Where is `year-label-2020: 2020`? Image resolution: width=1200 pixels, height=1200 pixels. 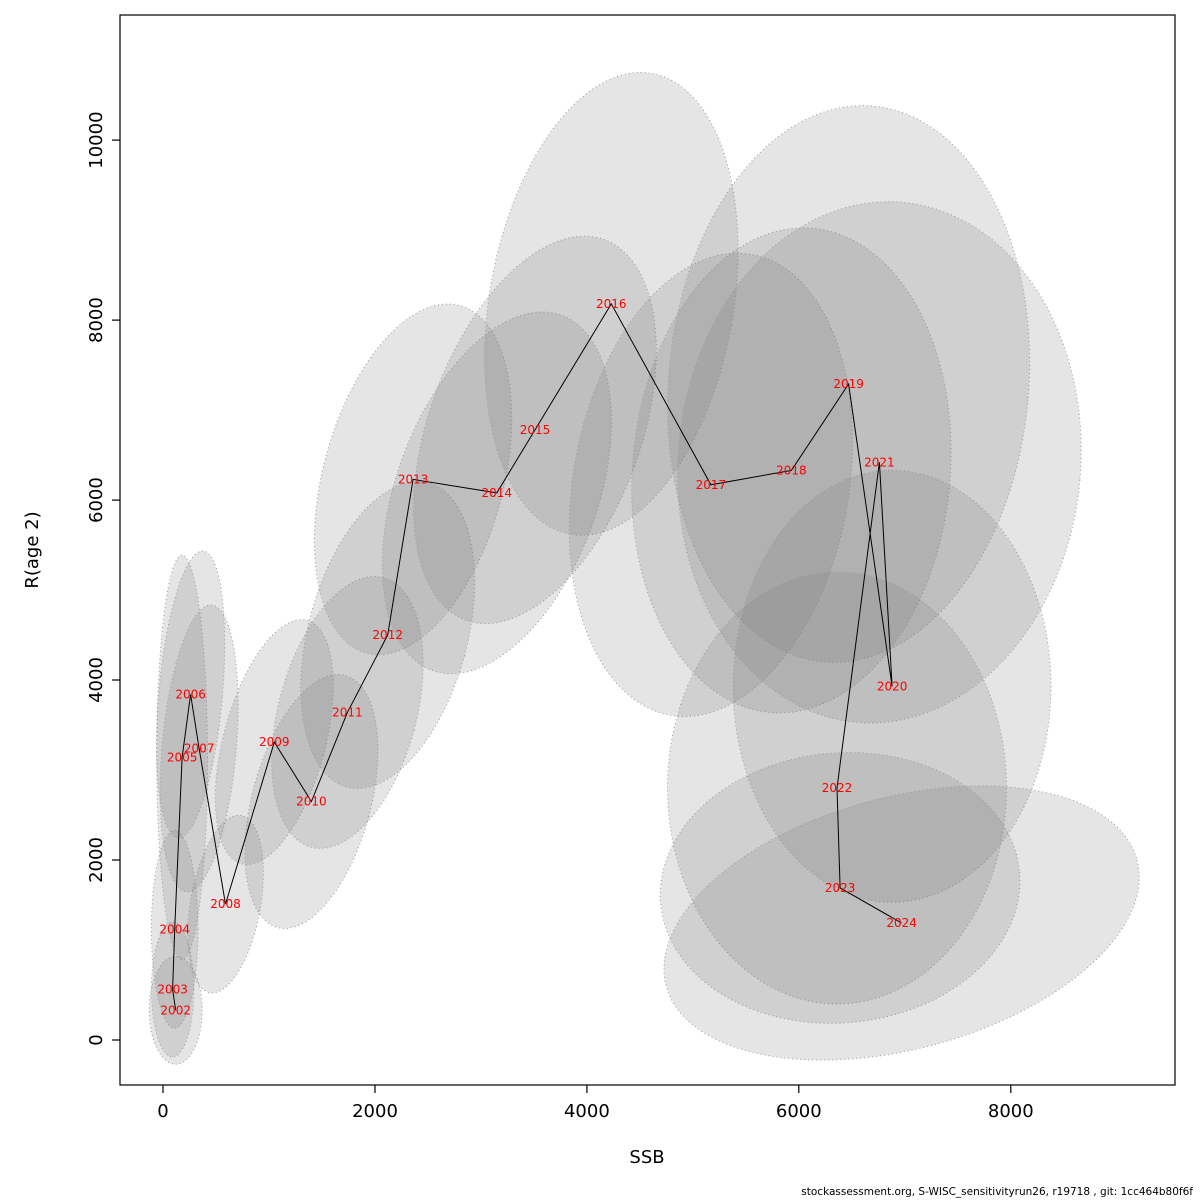
year-label-2020: 2020 is located at coordinates (892, 686).